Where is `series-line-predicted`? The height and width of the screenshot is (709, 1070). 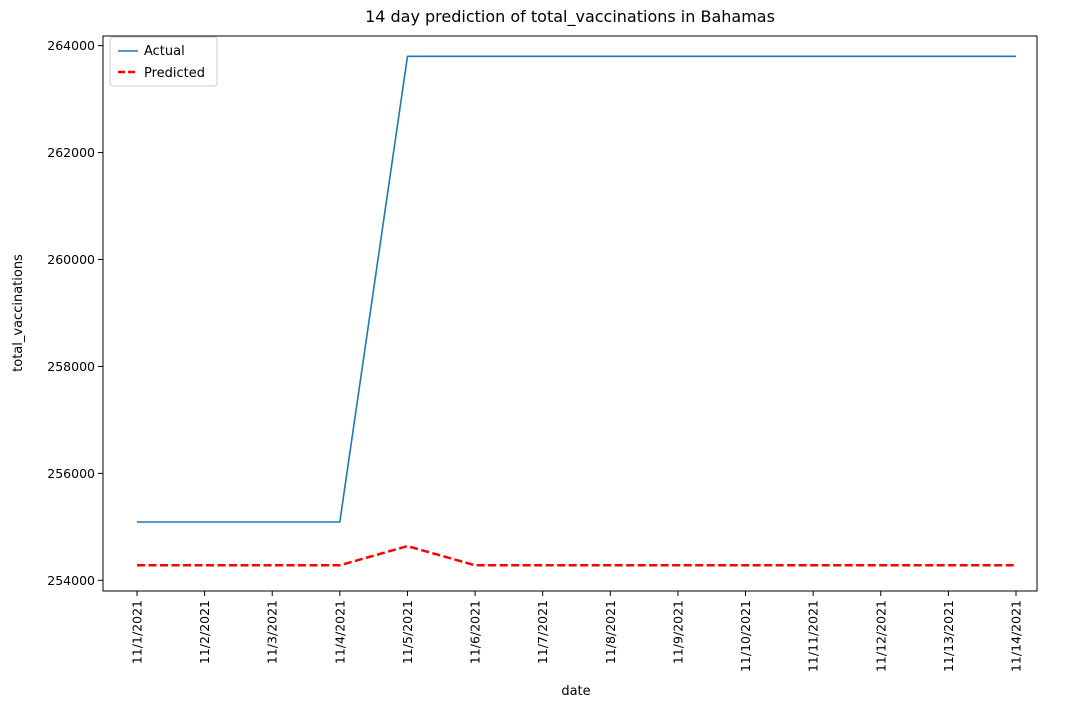
series-line-predicted is located at coordinates (576, 555).